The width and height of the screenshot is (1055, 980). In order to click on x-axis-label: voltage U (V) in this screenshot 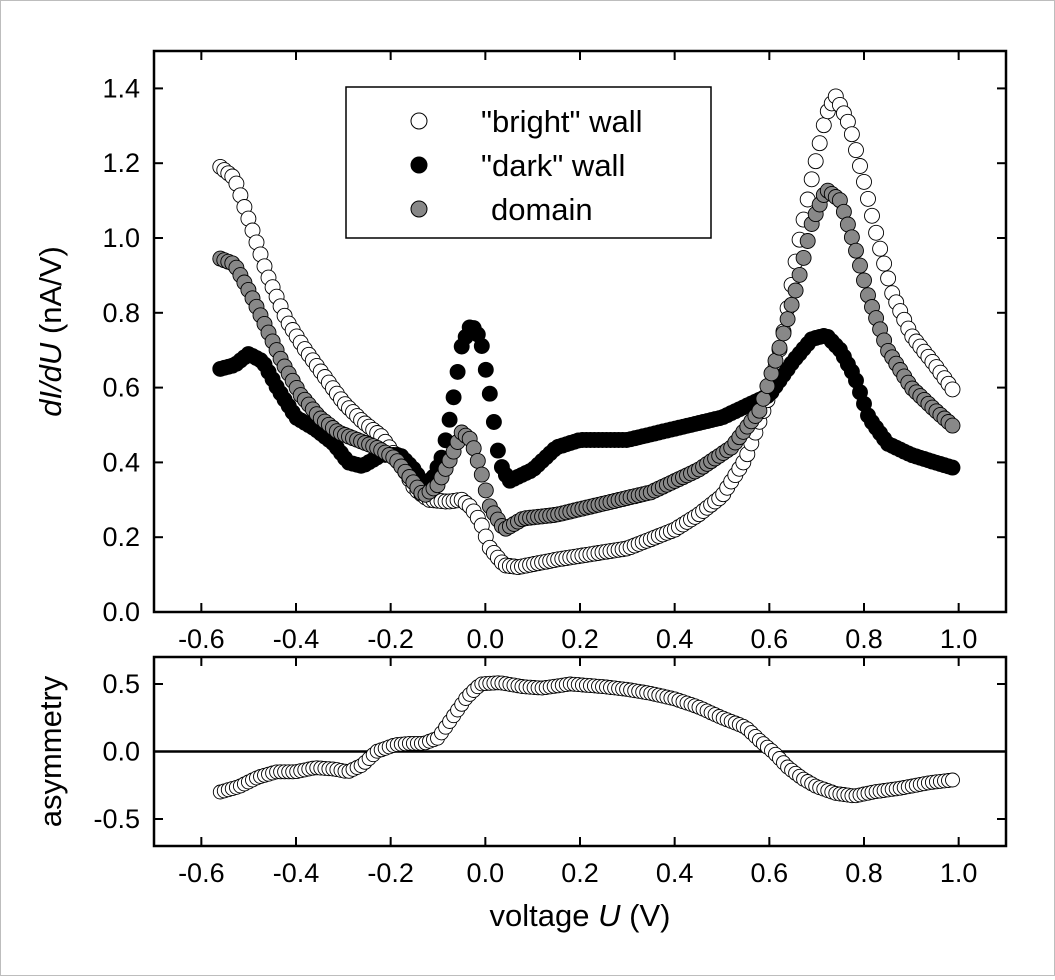, I will do `click(580, 915)`.